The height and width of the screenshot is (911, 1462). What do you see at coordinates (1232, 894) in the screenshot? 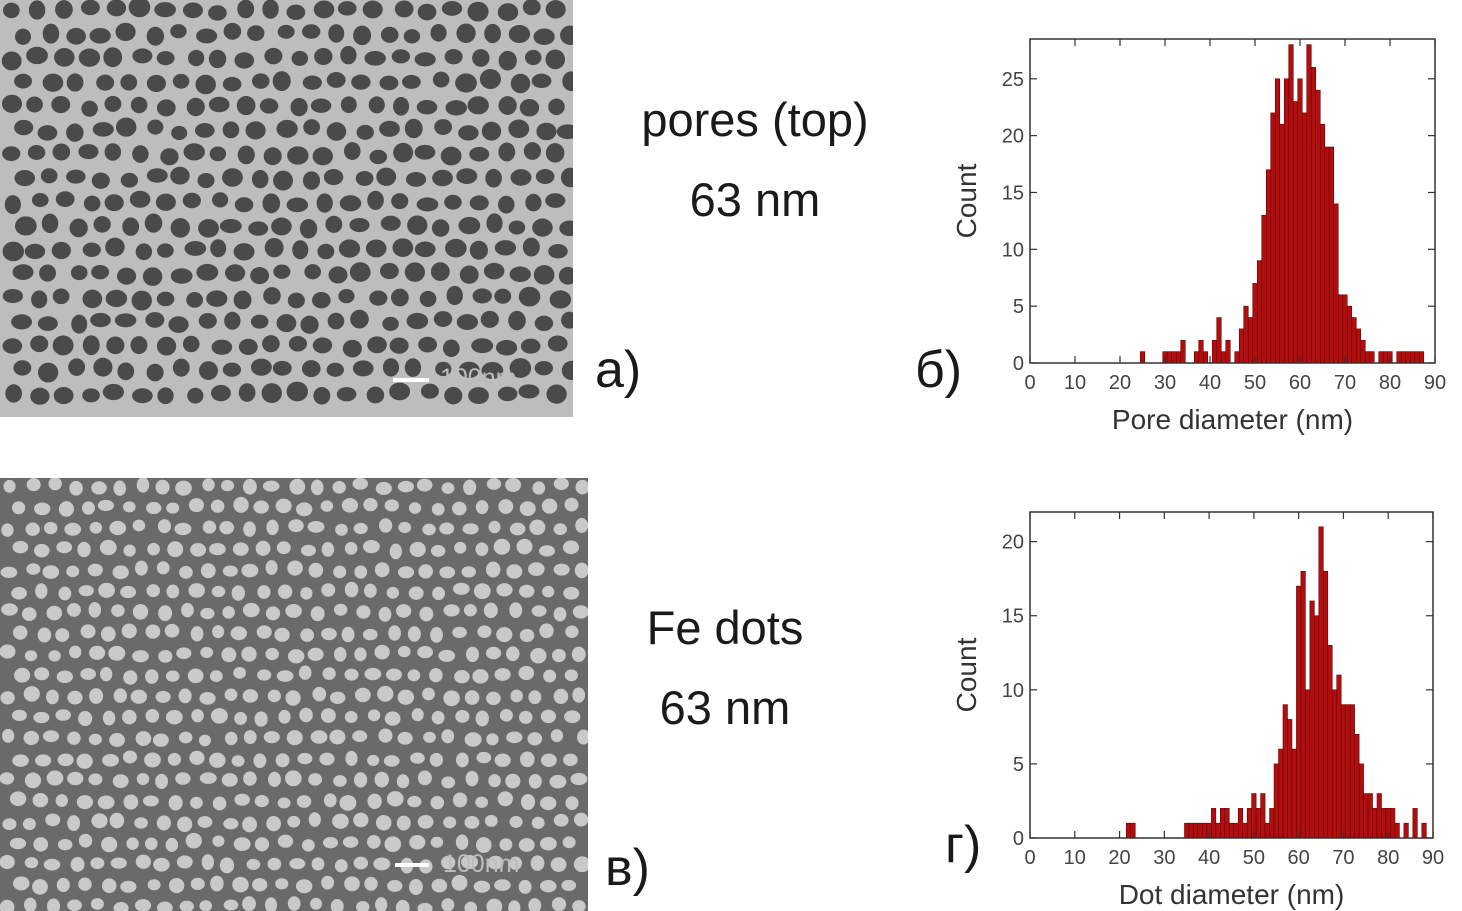
I see `x-axis-label: Dot diameter (nm)` at bounding box center [1232, 894].